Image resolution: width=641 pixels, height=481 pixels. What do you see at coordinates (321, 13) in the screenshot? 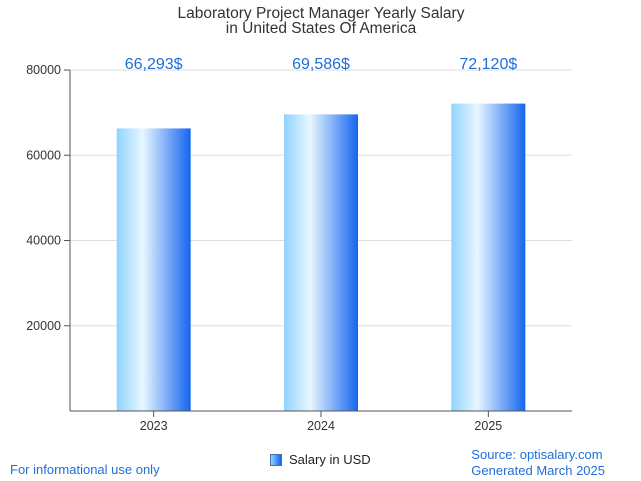
I see `chart-title-line-1: Laboratory Project Manager Yearly Salary` at bounding box center [321, 13].